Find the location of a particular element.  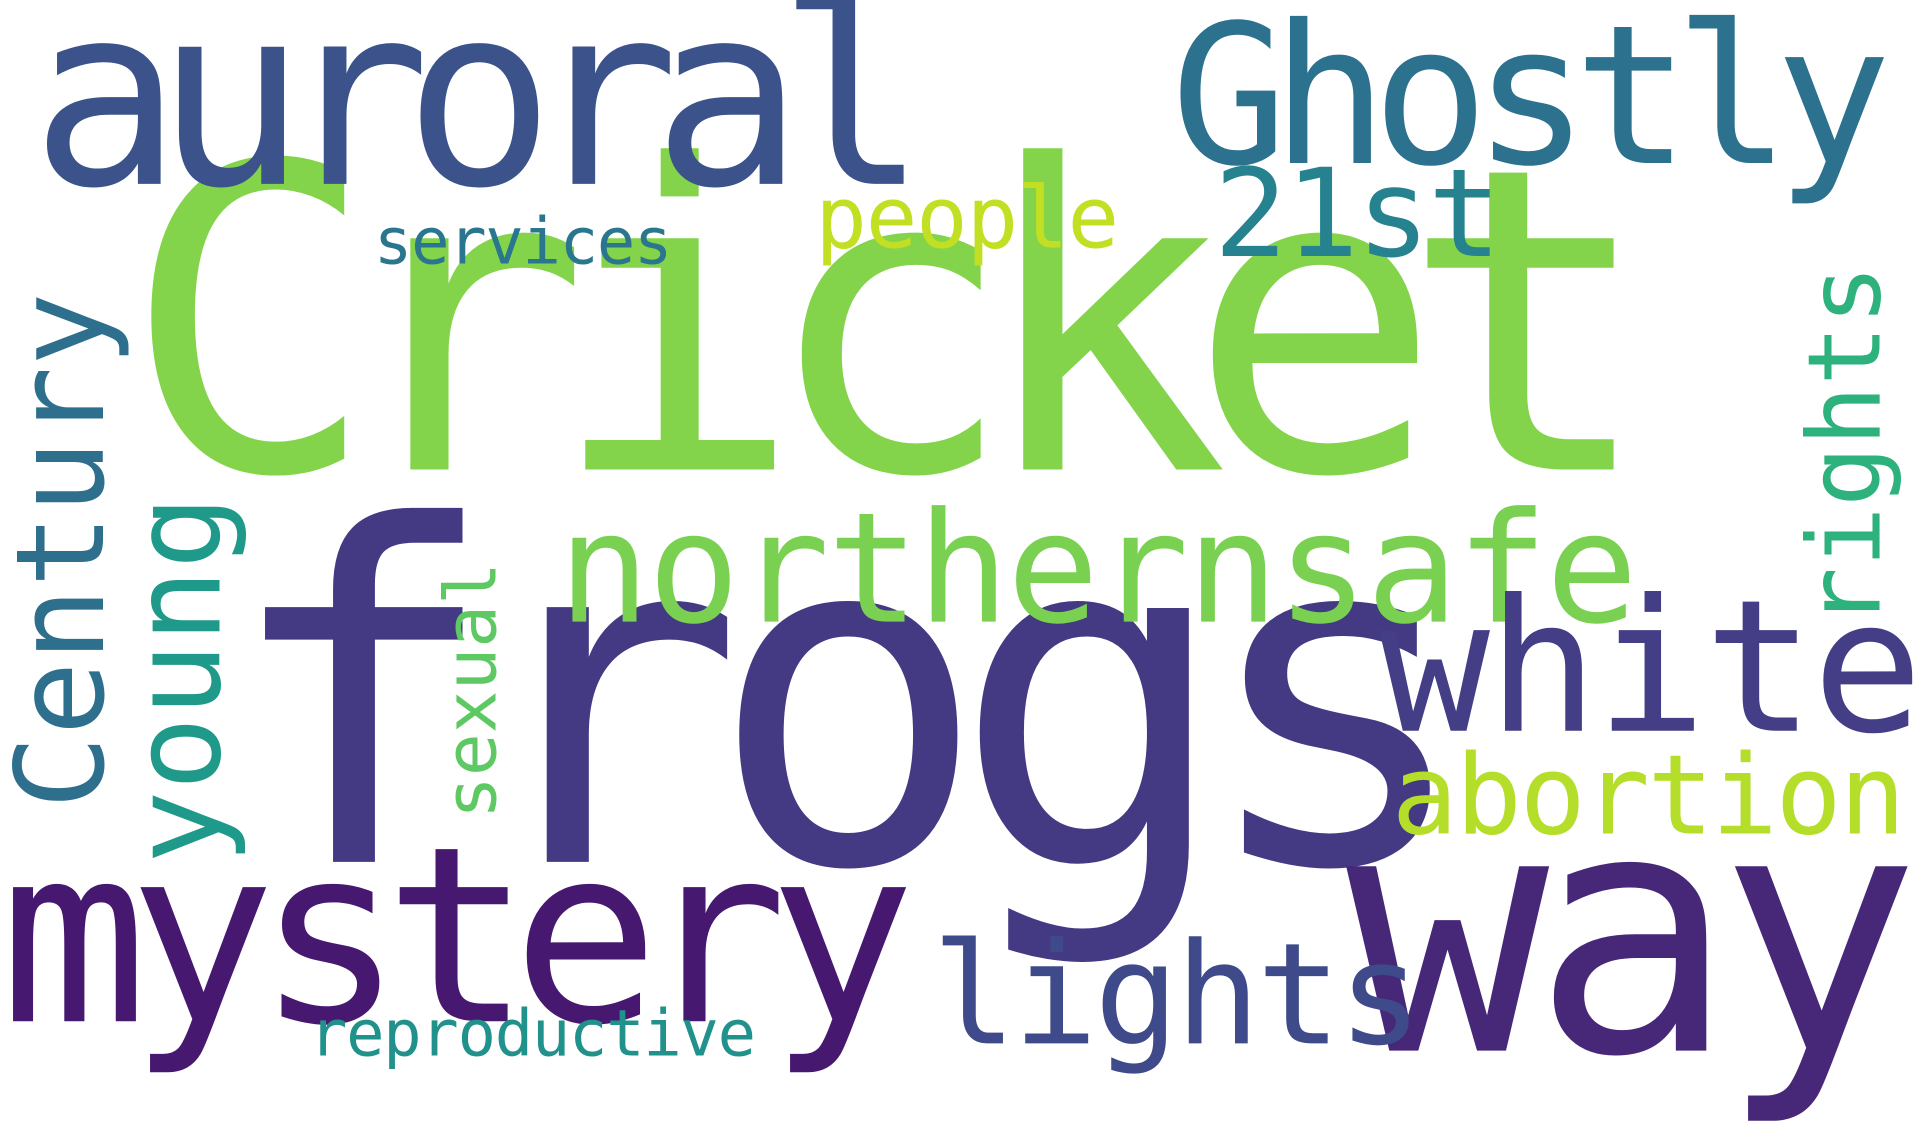

word-white: white is located at coordinates (1649, 668).